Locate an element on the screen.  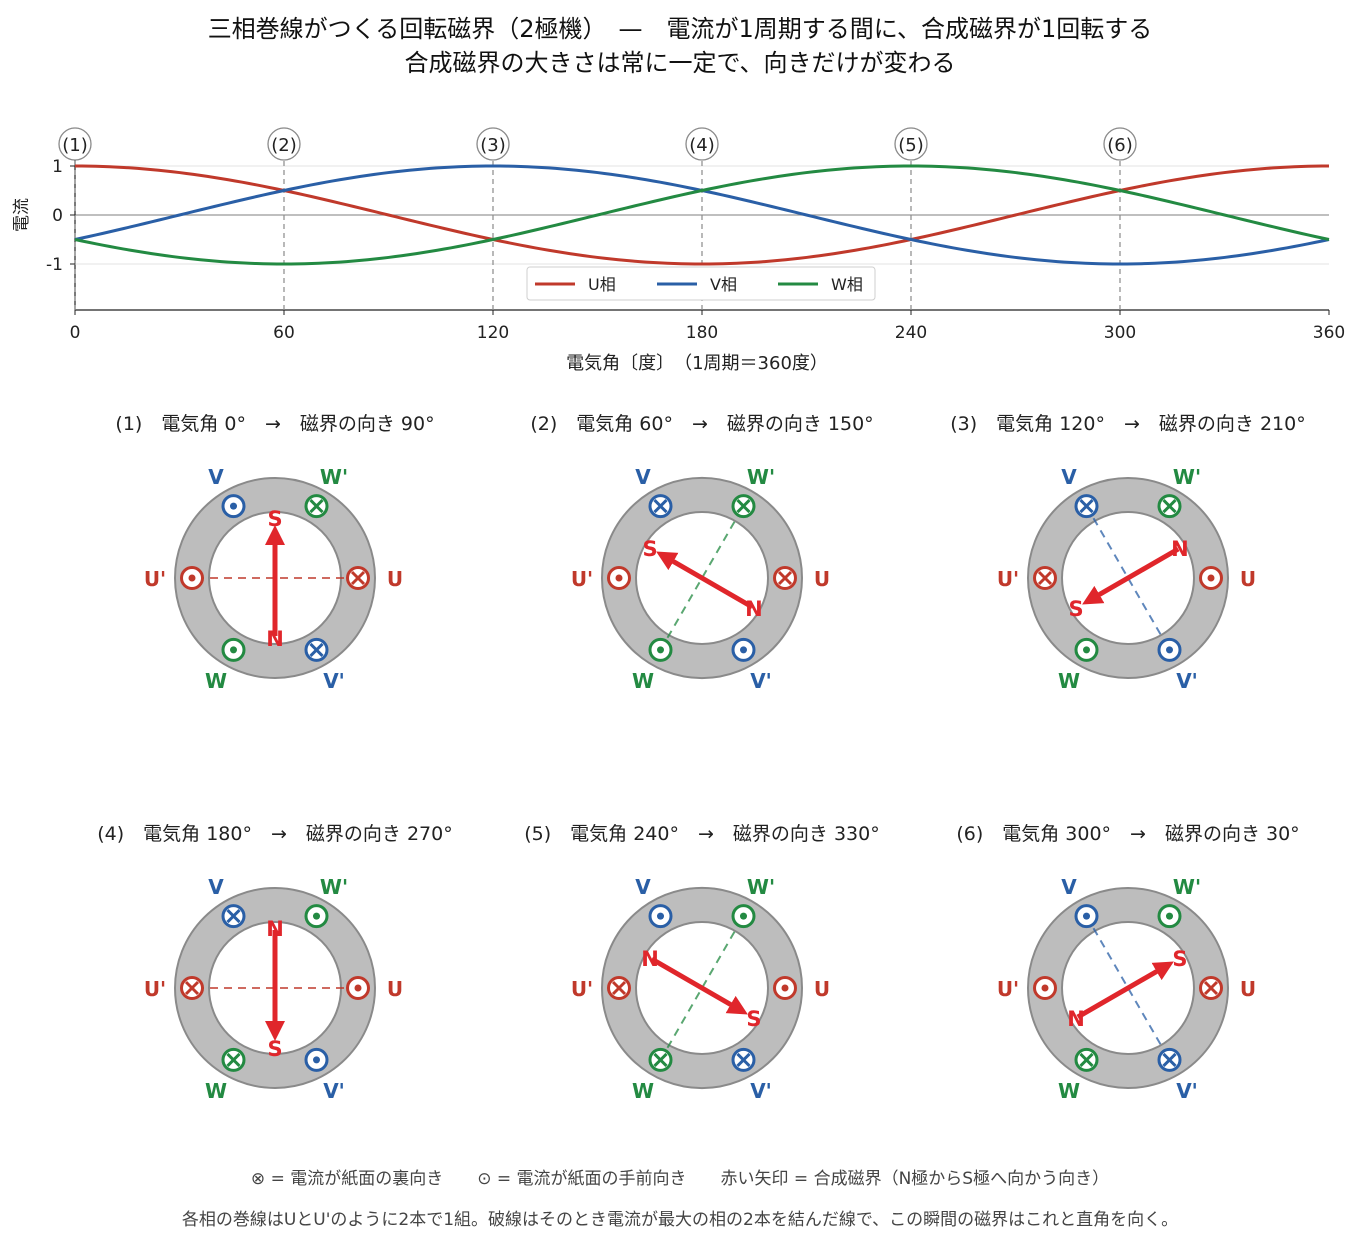
x-tick-label: 360 is located at coordinates (1329, 333).